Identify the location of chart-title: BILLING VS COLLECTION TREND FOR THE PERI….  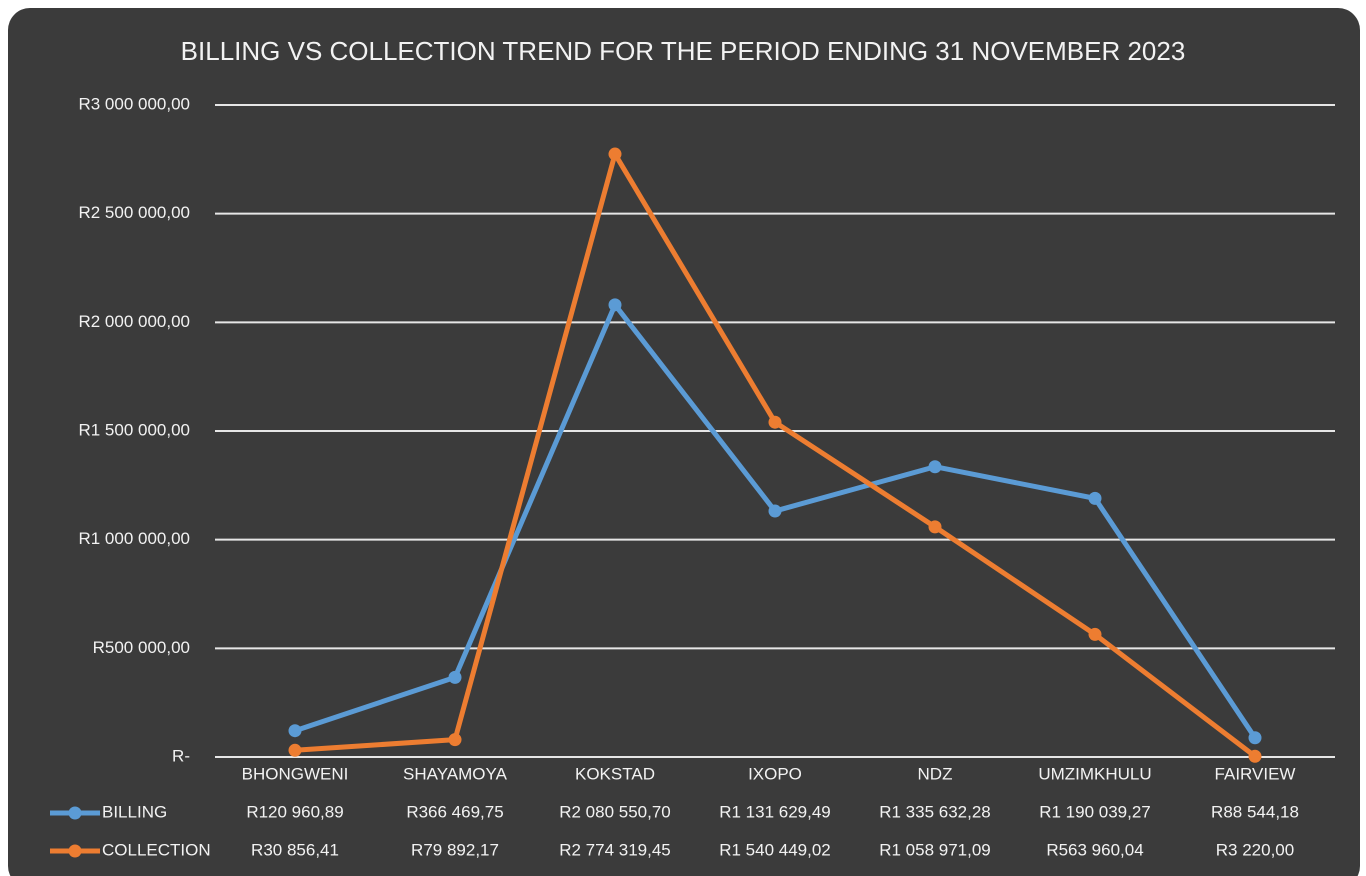
(683, 51).